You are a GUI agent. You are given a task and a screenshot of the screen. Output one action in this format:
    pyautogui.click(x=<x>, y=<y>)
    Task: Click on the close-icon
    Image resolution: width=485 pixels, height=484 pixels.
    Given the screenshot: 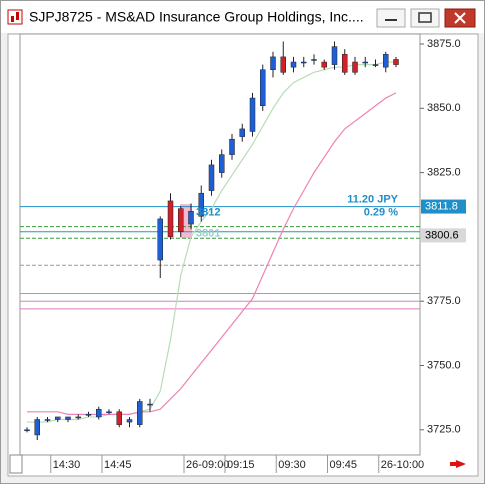 What is the action you would take?
    pyautogui.click(x=460, y=18)
    